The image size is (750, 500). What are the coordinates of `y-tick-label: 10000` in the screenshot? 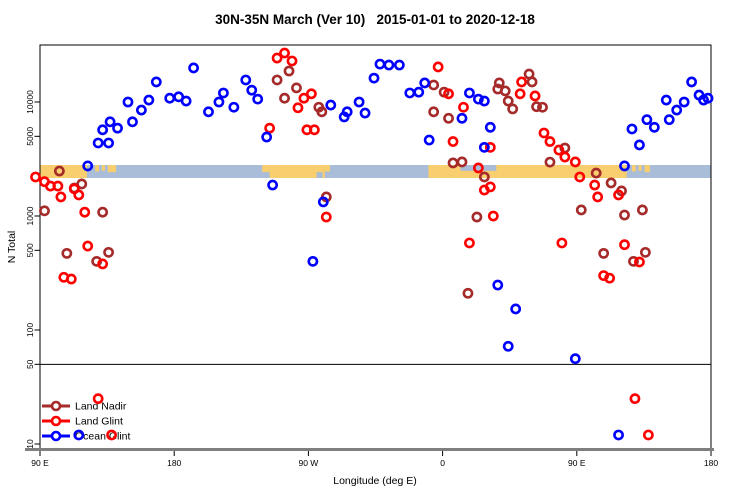 It's located at (30, 102).